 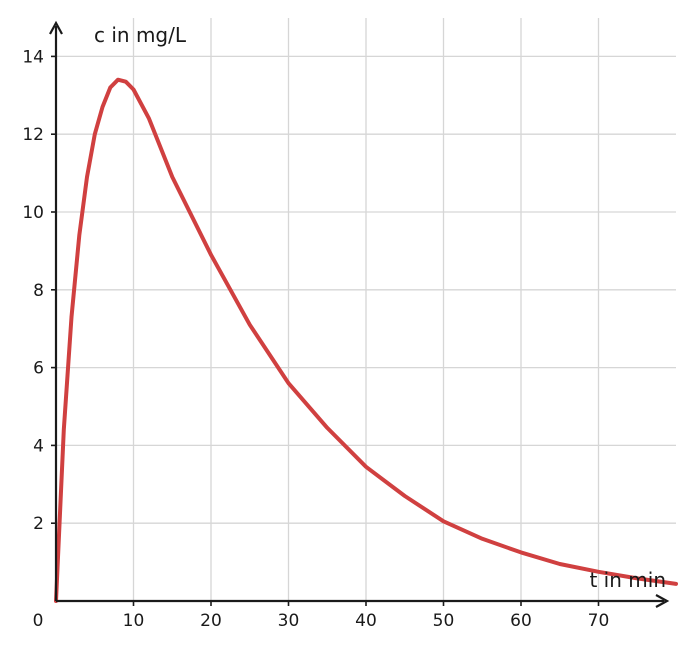 I want to click on y-tick-label-2: 2, so click(x=38, y=524).